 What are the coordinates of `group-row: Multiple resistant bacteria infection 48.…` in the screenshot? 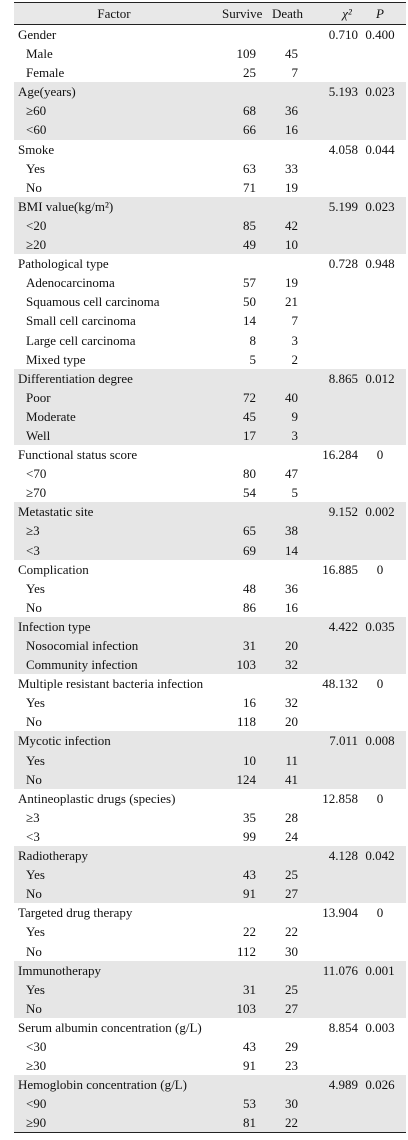 It's located at (210, 683).